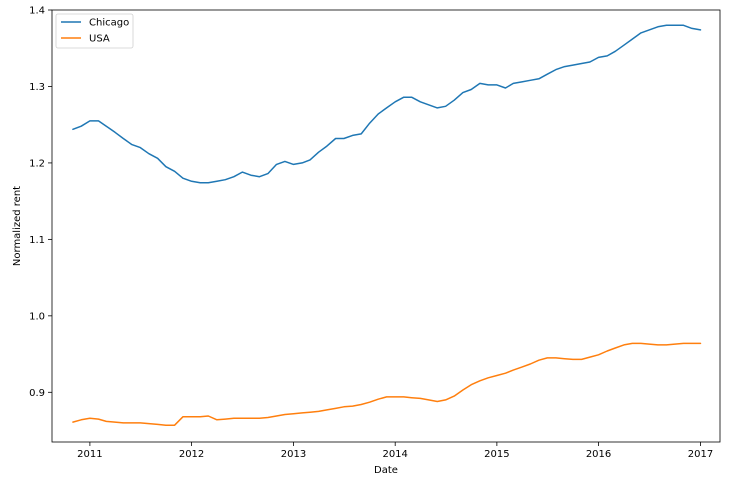 The height and width of the screenshot is (484, 734). What do you see at coordinates (37, 393) in the screenshot?
I see `y-tick-label: 0.9` at bounding box center [37, 393].